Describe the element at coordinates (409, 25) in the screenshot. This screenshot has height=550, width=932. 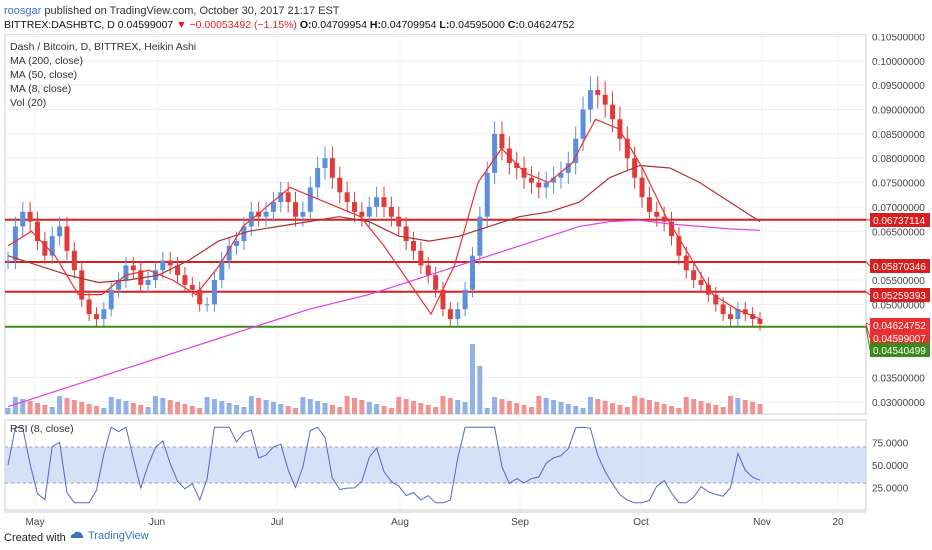
I see `high-value: 0.04709954` at that location.